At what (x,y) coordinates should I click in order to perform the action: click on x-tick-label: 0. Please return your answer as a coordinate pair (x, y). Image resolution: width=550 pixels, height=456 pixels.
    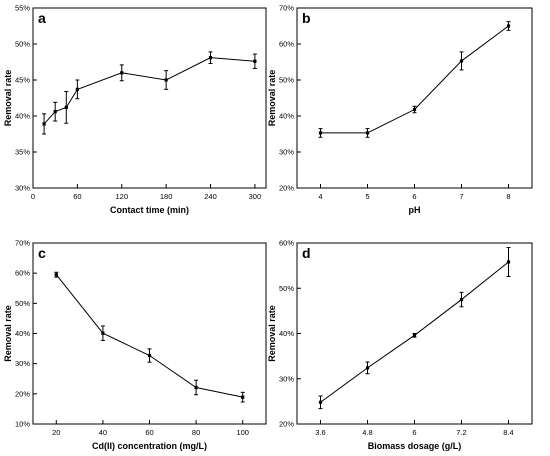
    Looking at the image, I should click on (33, 196).